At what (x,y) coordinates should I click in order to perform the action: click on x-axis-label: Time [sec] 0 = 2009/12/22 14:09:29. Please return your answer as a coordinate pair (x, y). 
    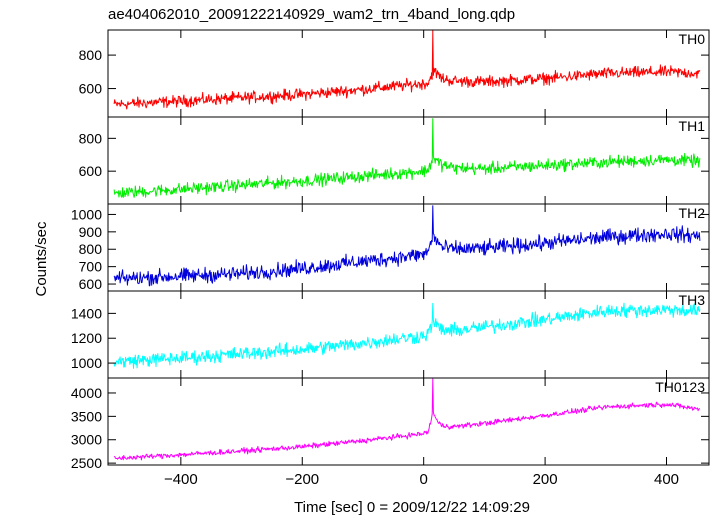
    Looking at the image, I should click on (412, 507).